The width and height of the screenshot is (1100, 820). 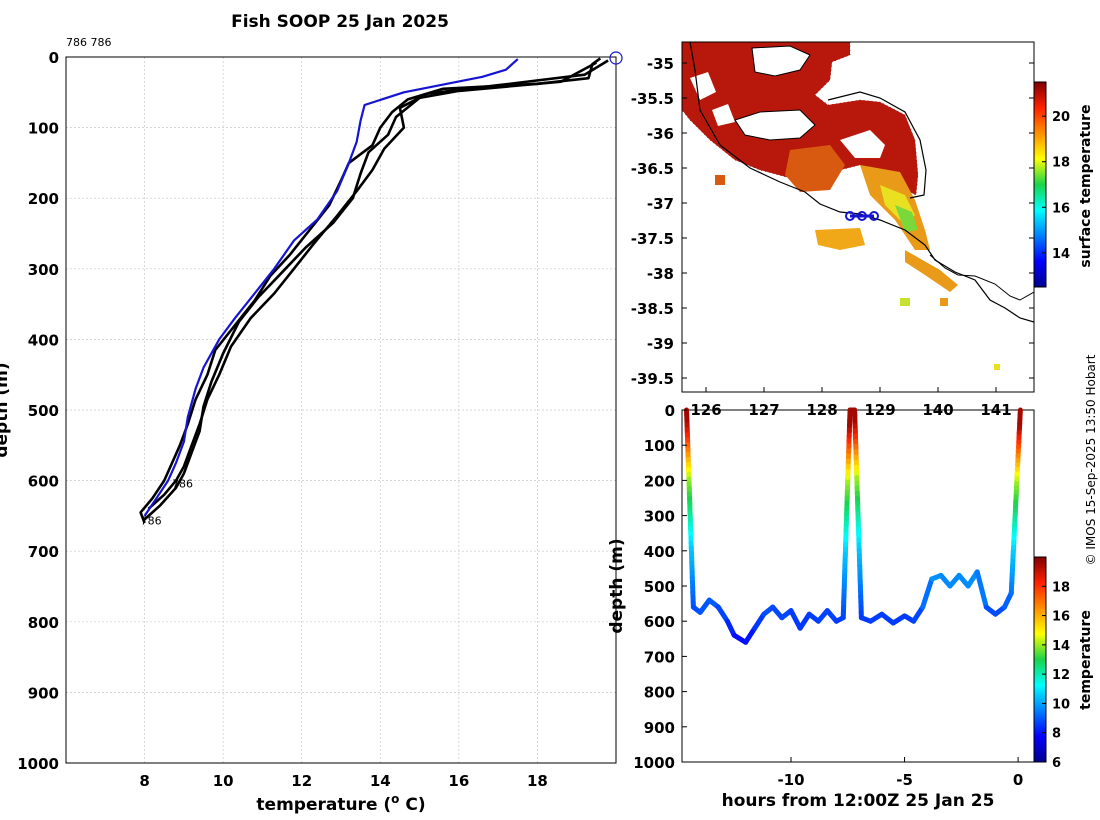 What do you see at coordinates (340, 22) in the screenshot?
I see `figure-title: Fish SOOP 25 Jan 2025` at bounding box center [340, 22].